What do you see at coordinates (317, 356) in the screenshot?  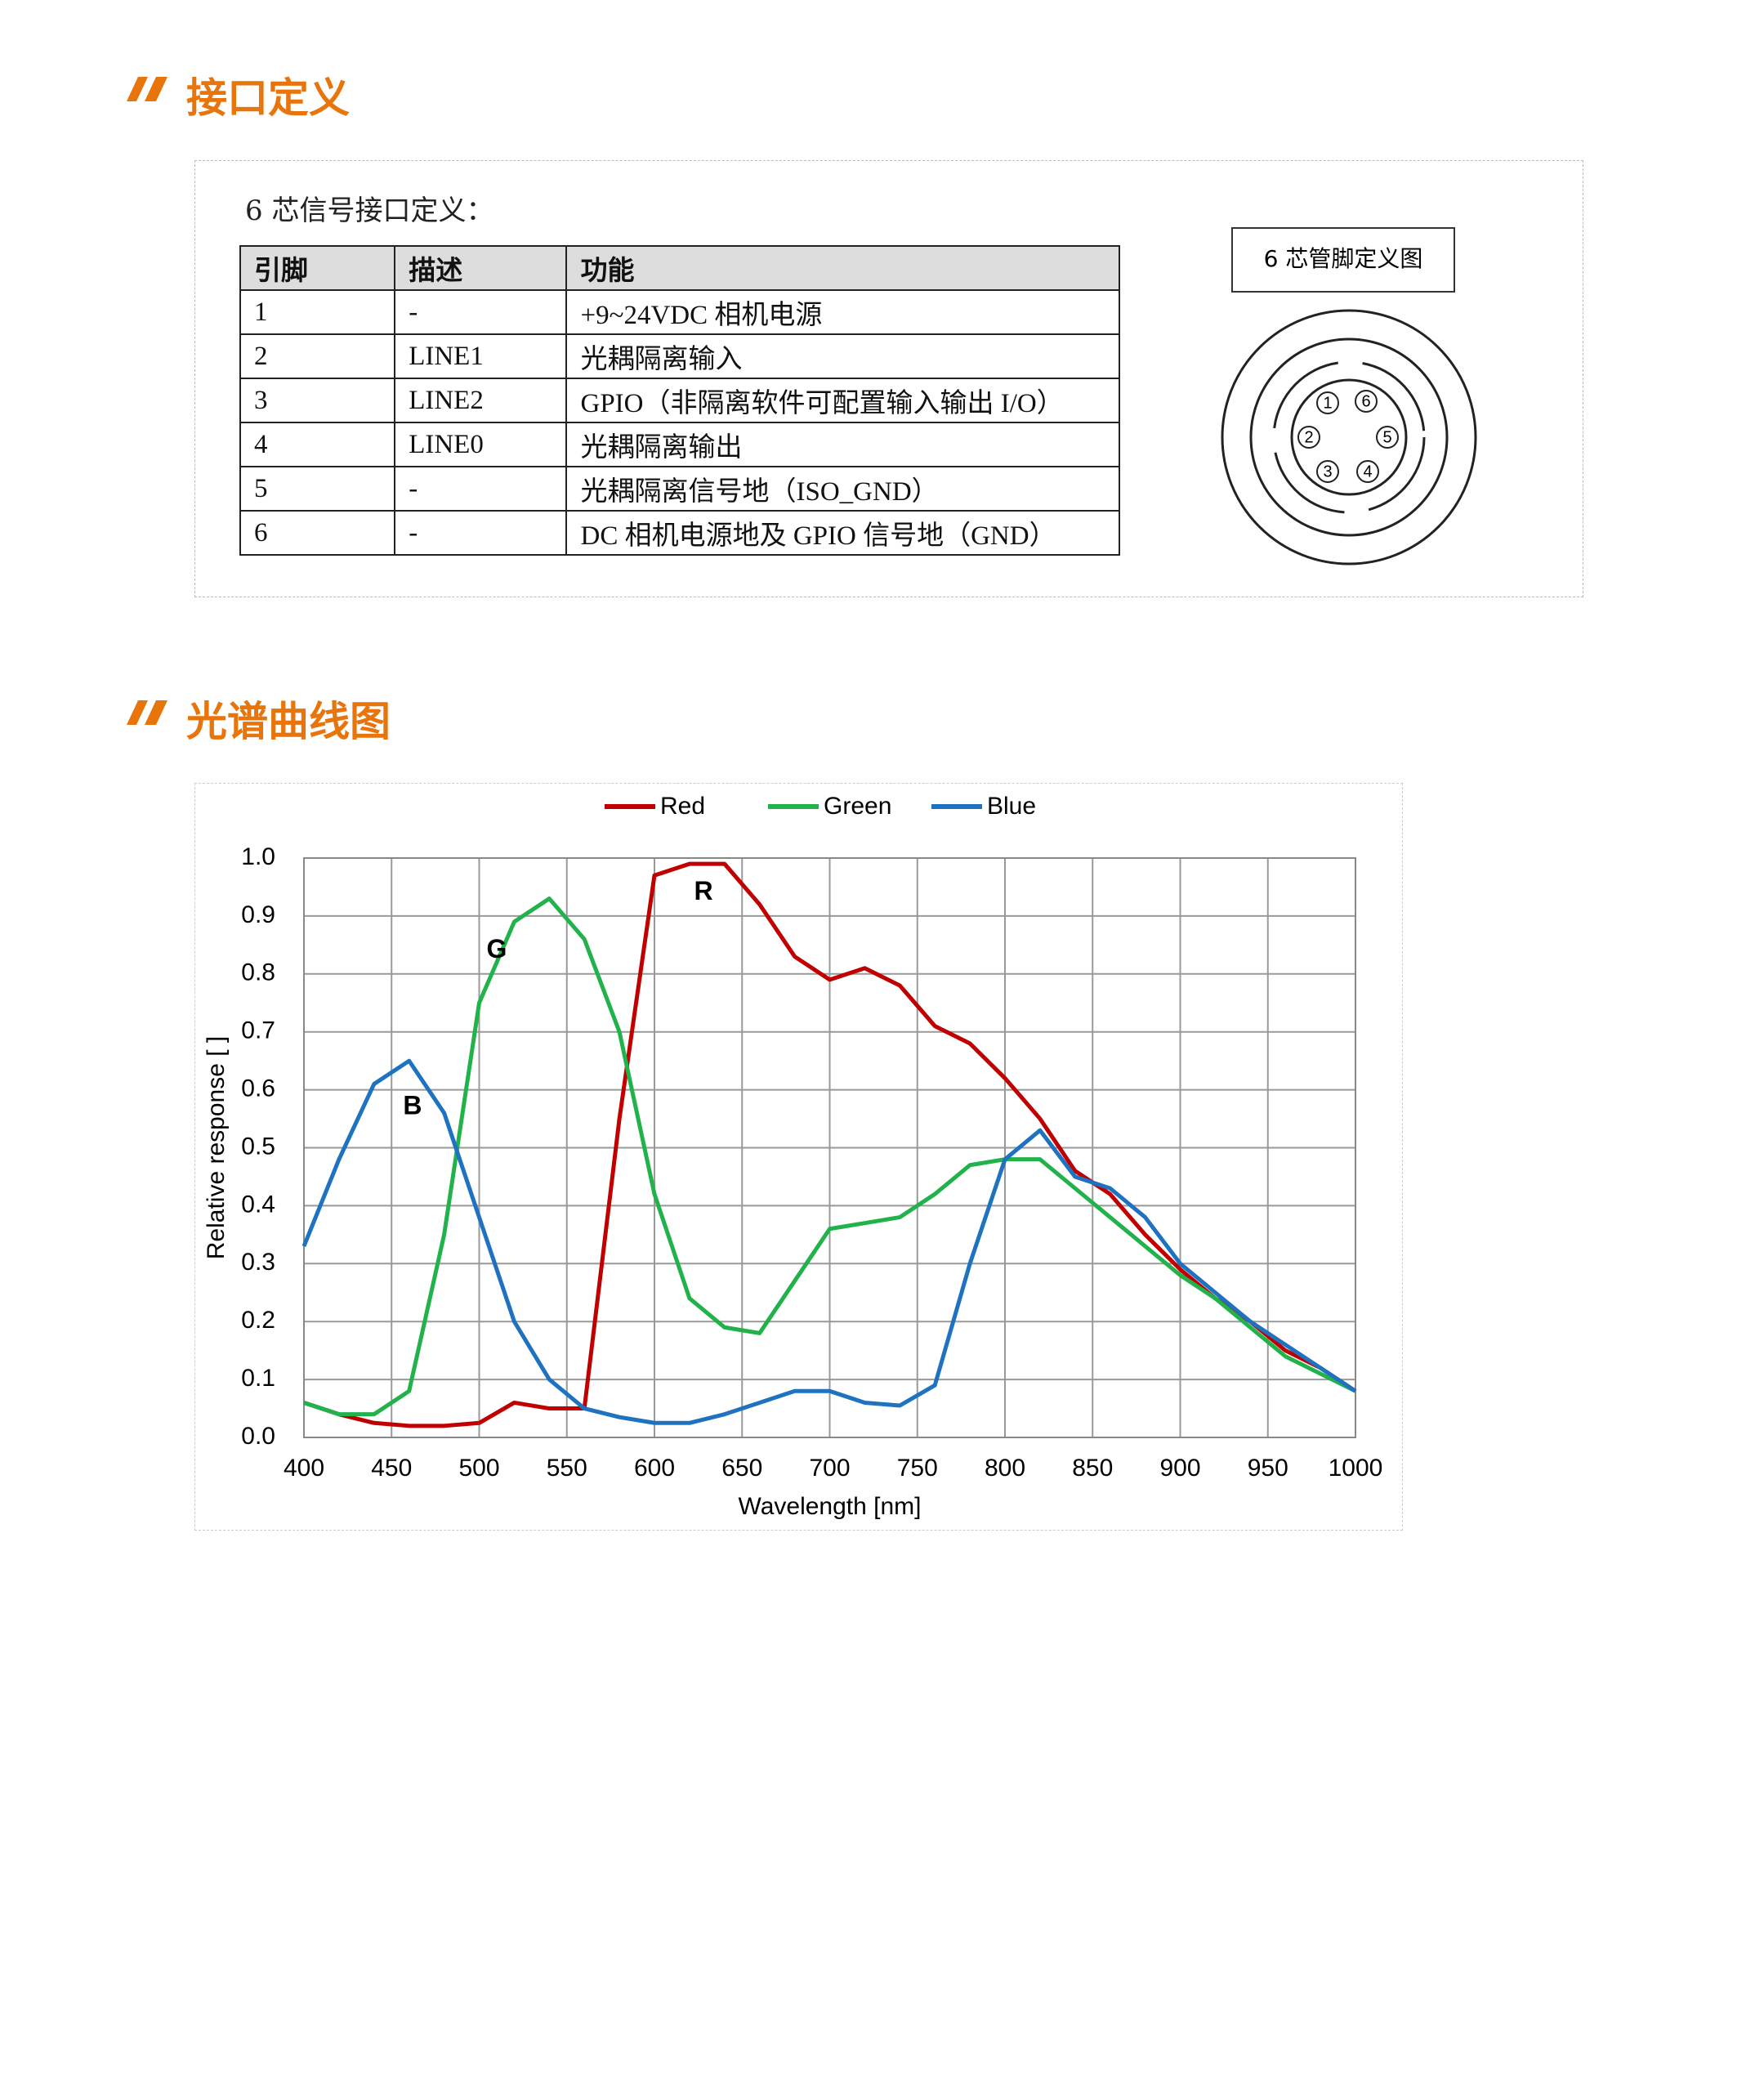 I see `table-cell: 2` at bounding box center [317, 356].